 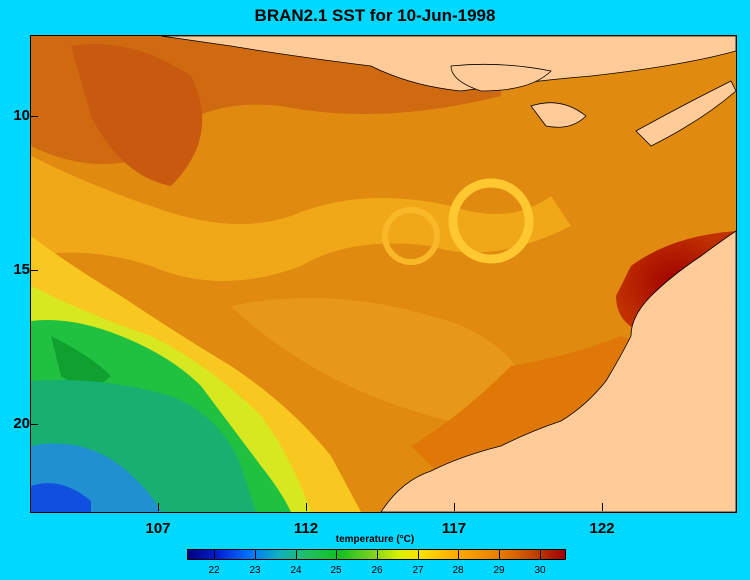 I want to click on coastal-band, so click(x=531, y=406).